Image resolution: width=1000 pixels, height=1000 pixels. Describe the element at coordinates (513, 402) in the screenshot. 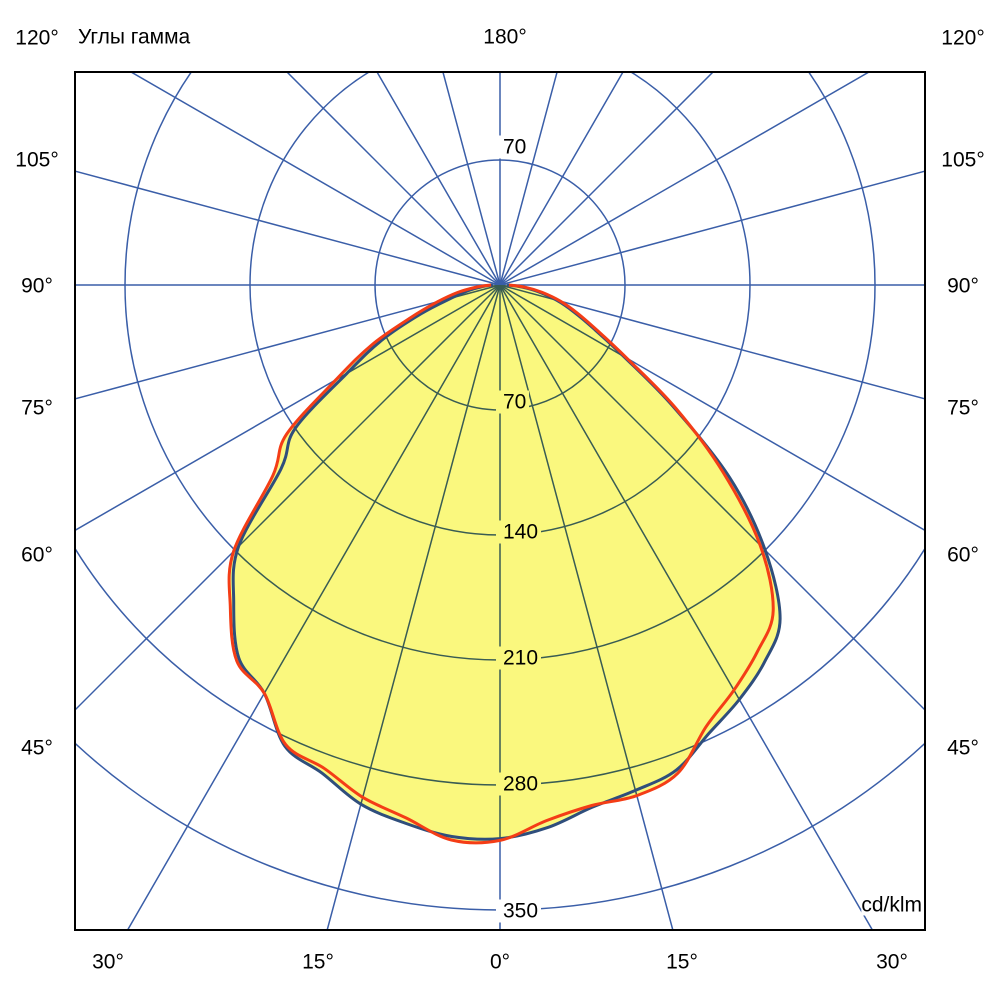

I see `radial-tick-70: 70` at that location.